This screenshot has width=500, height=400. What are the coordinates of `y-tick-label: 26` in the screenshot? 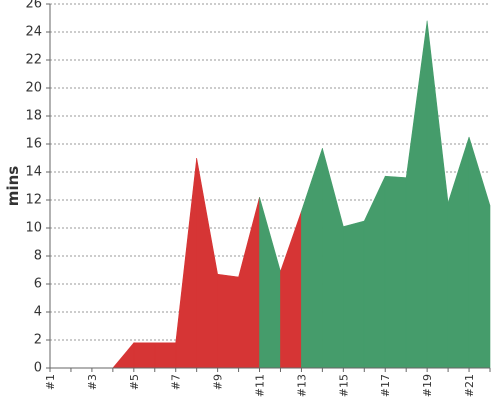 It's located at (33, 6).